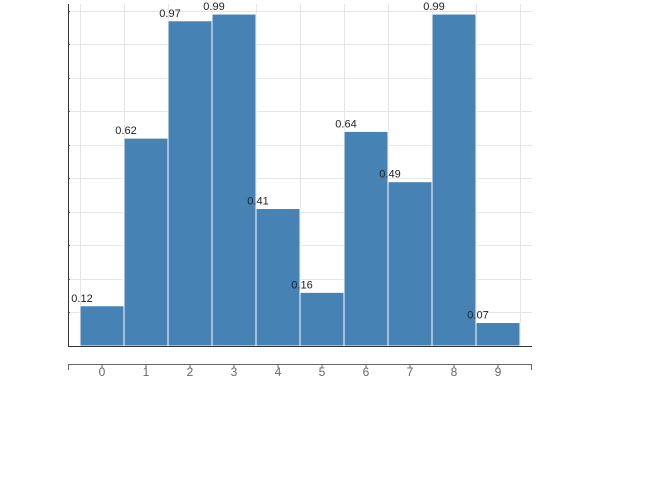  I want to click on bar-value-label: 0.62, so click(125, 131).